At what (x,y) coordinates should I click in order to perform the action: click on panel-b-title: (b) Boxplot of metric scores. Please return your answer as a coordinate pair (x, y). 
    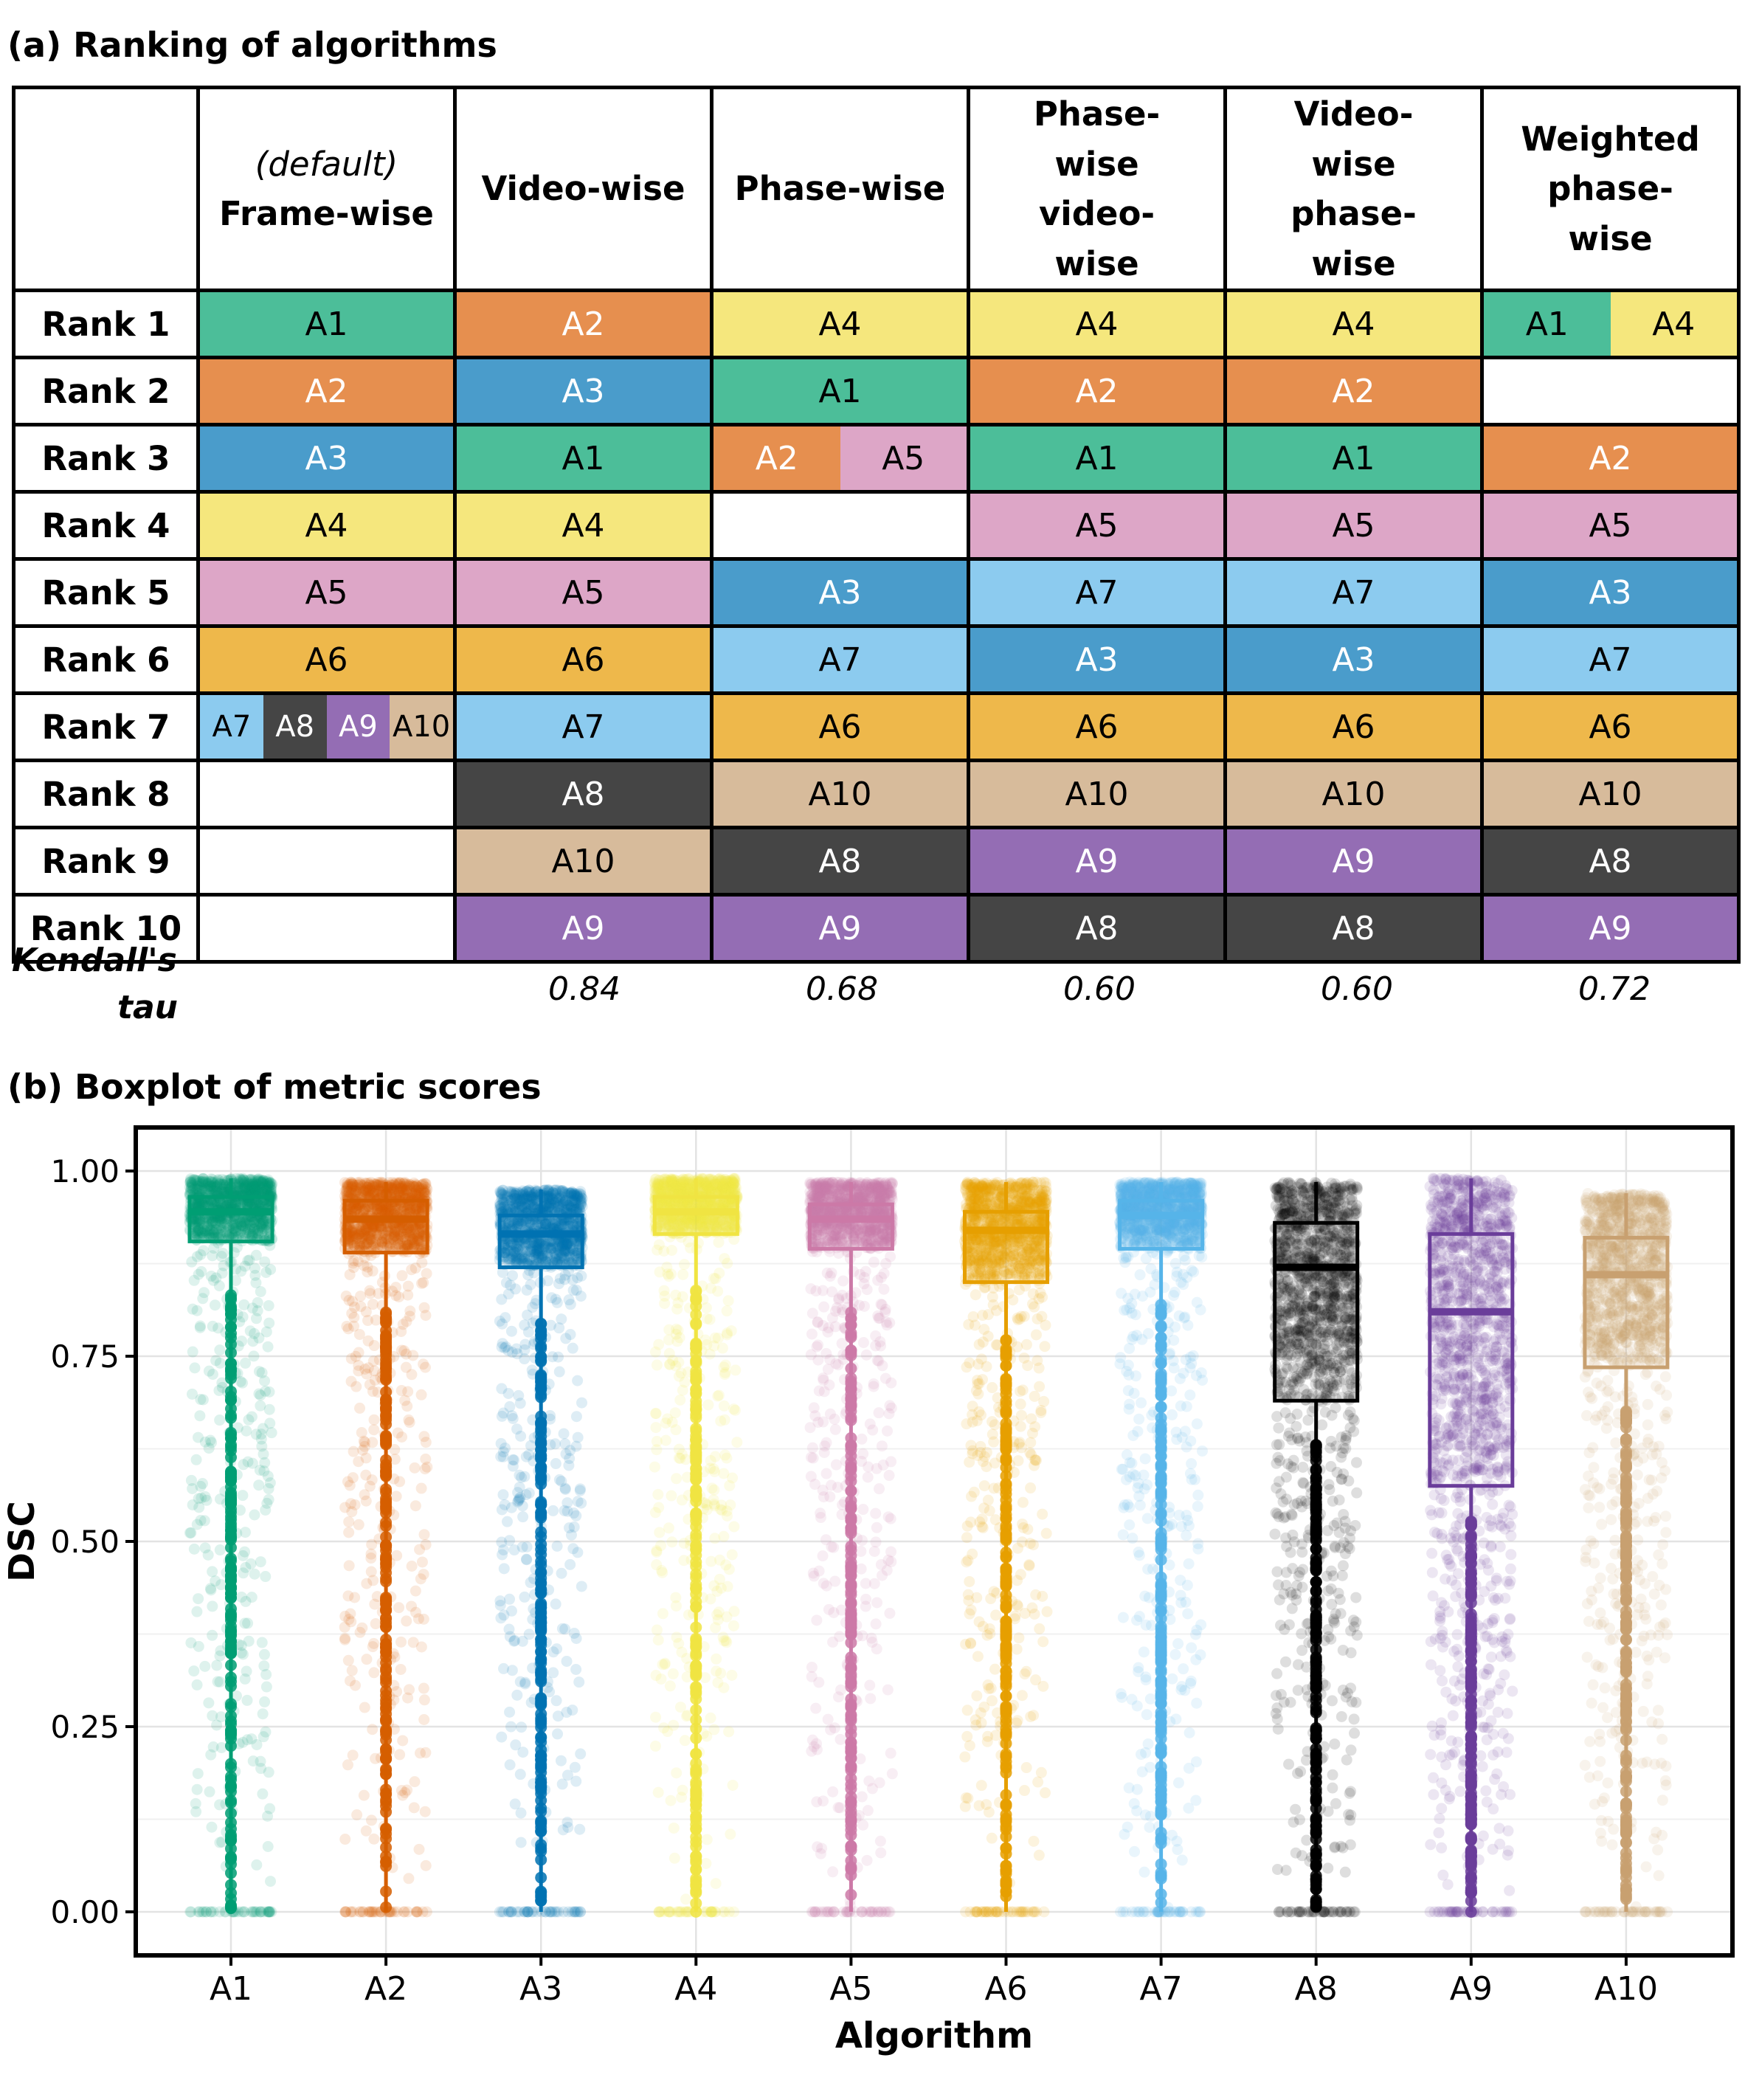
    Looking at the image, I should click on (274, 1087).